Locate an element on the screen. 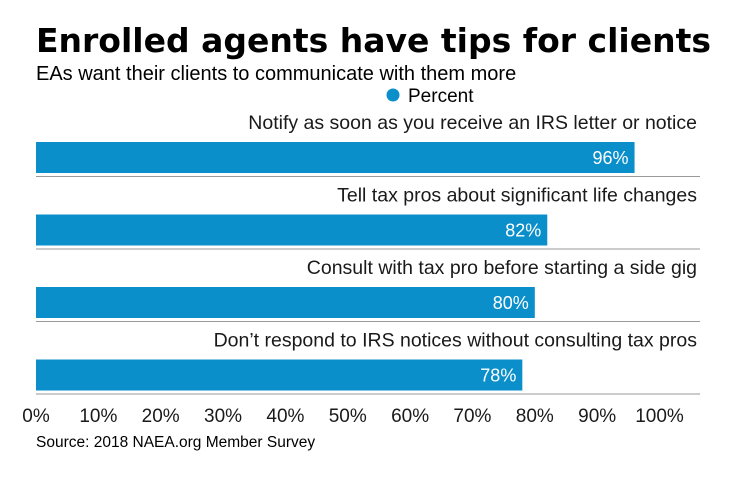 This screenshot has width=740, height=482. x-tick-label: 0% is located at coordinates (36, 416).